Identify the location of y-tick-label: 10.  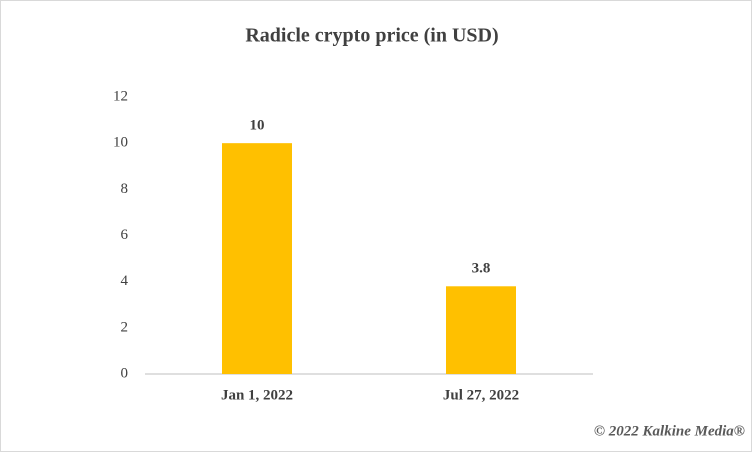
(120, 143).